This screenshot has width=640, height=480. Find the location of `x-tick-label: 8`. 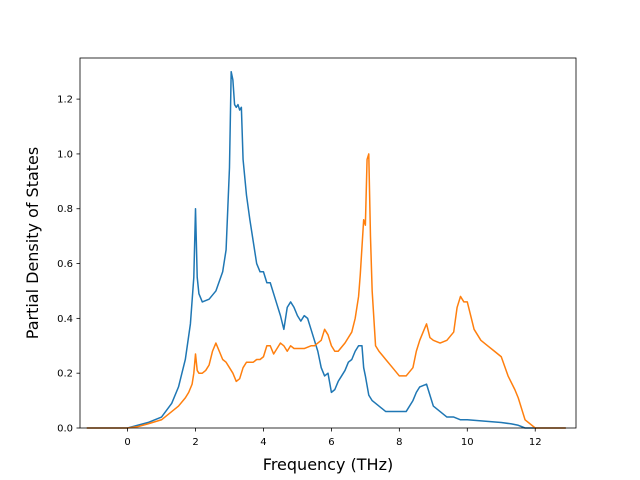

x-tick-label: 8 is located at coordinates (399, 442).